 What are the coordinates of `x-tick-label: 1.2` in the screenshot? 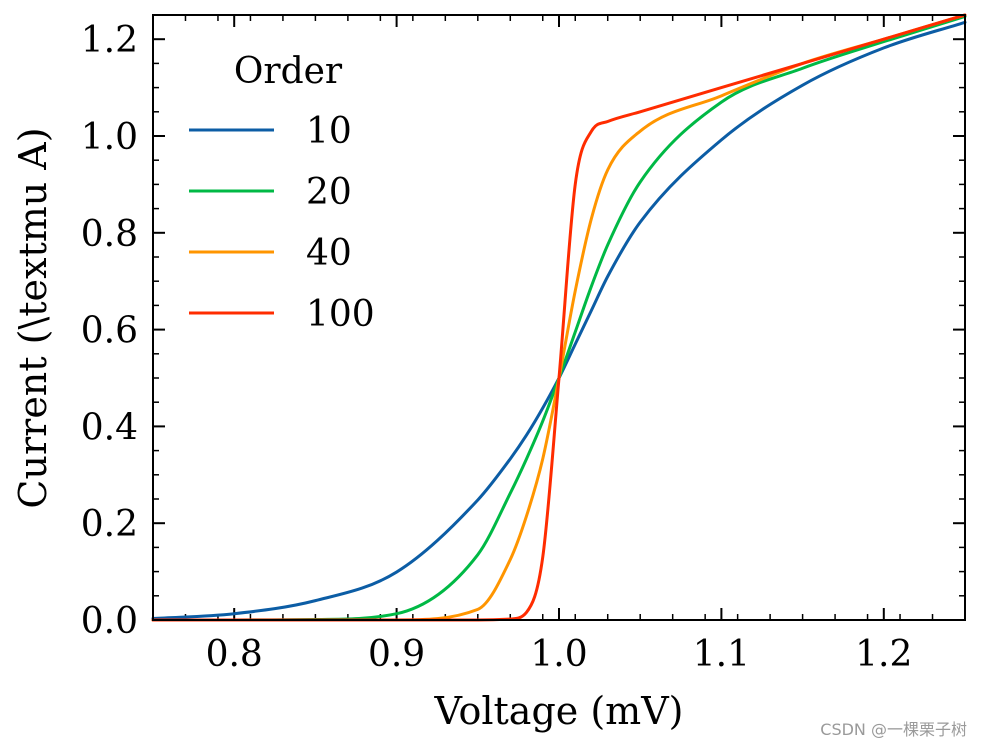 It's located at (883, 654).